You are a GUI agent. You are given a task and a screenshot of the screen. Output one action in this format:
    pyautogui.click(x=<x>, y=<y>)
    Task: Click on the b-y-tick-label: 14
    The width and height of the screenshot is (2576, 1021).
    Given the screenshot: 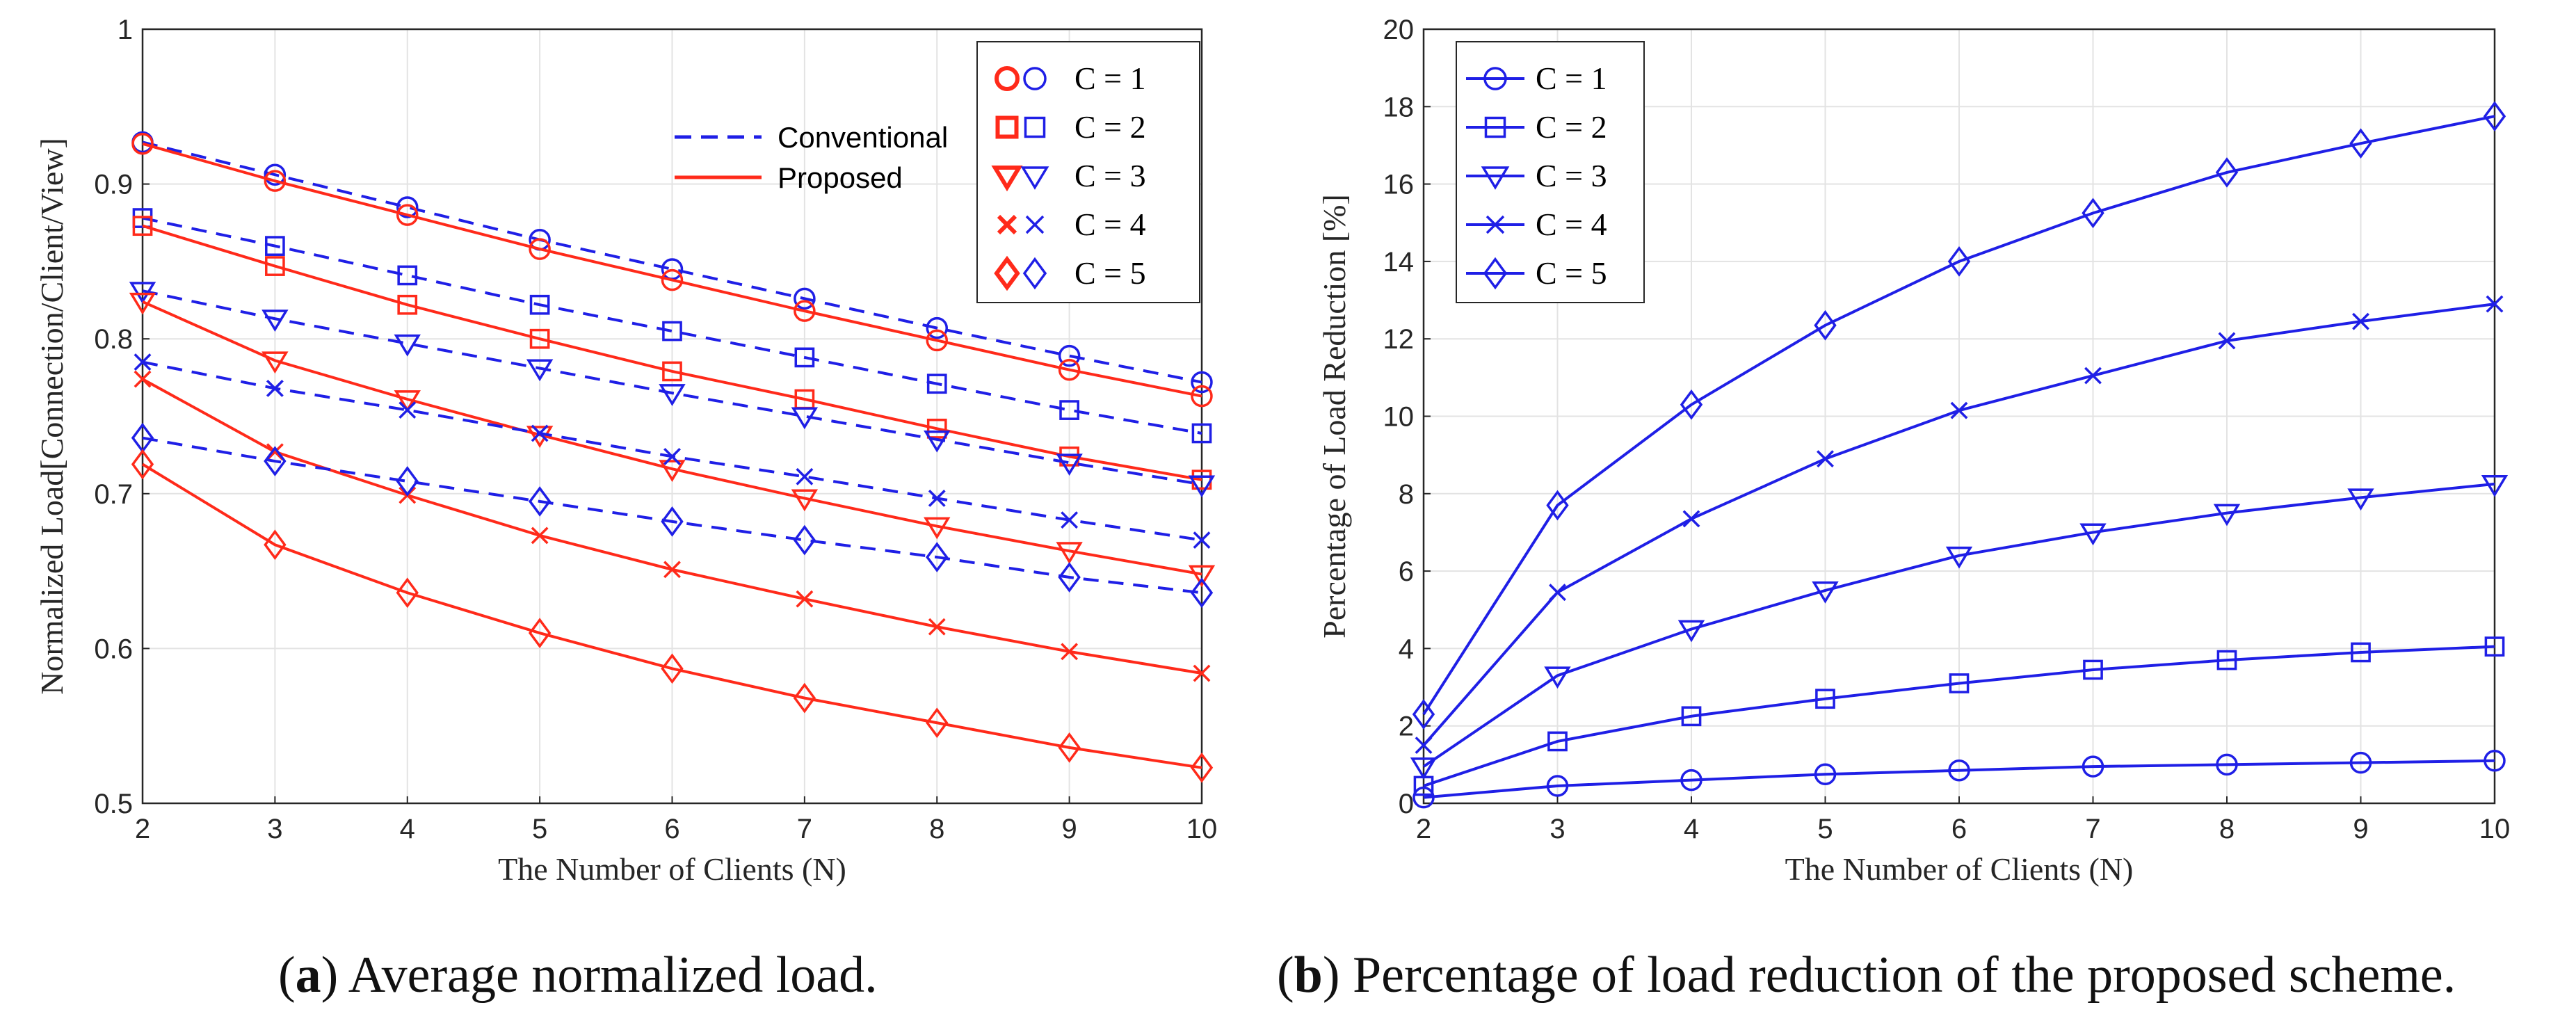 What is the action you would take?
    pyautogui.click(x=1399, y=262)
    